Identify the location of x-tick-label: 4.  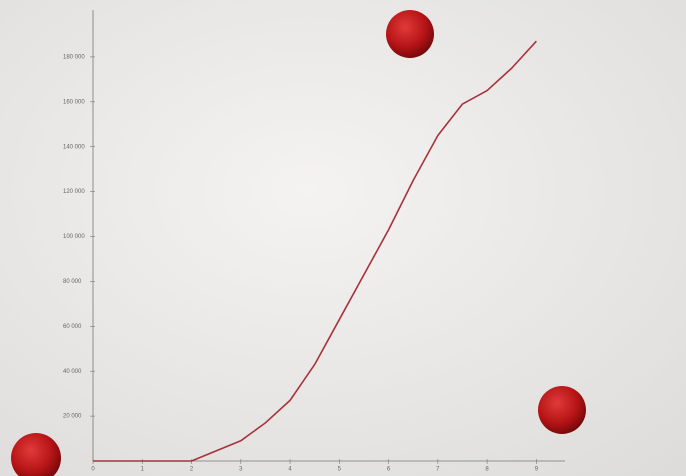
(290, 470).